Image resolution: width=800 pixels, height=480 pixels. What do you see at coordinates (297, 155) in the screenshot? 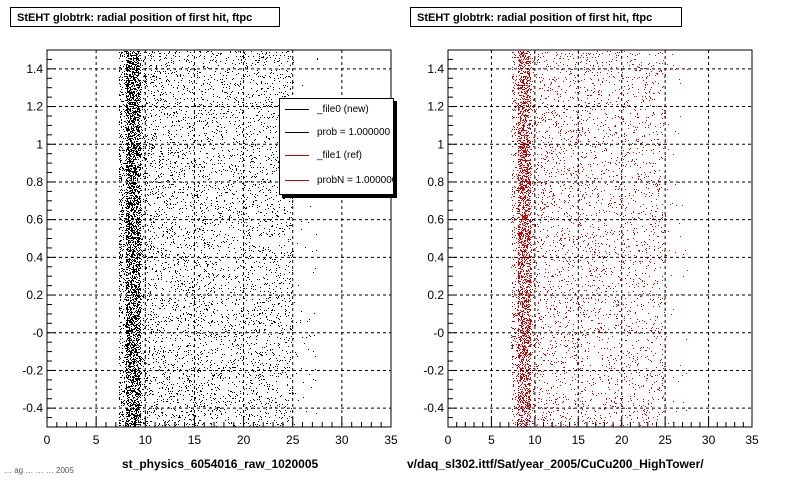
I see `legend-line-file1` at bounding box center [297, 155].